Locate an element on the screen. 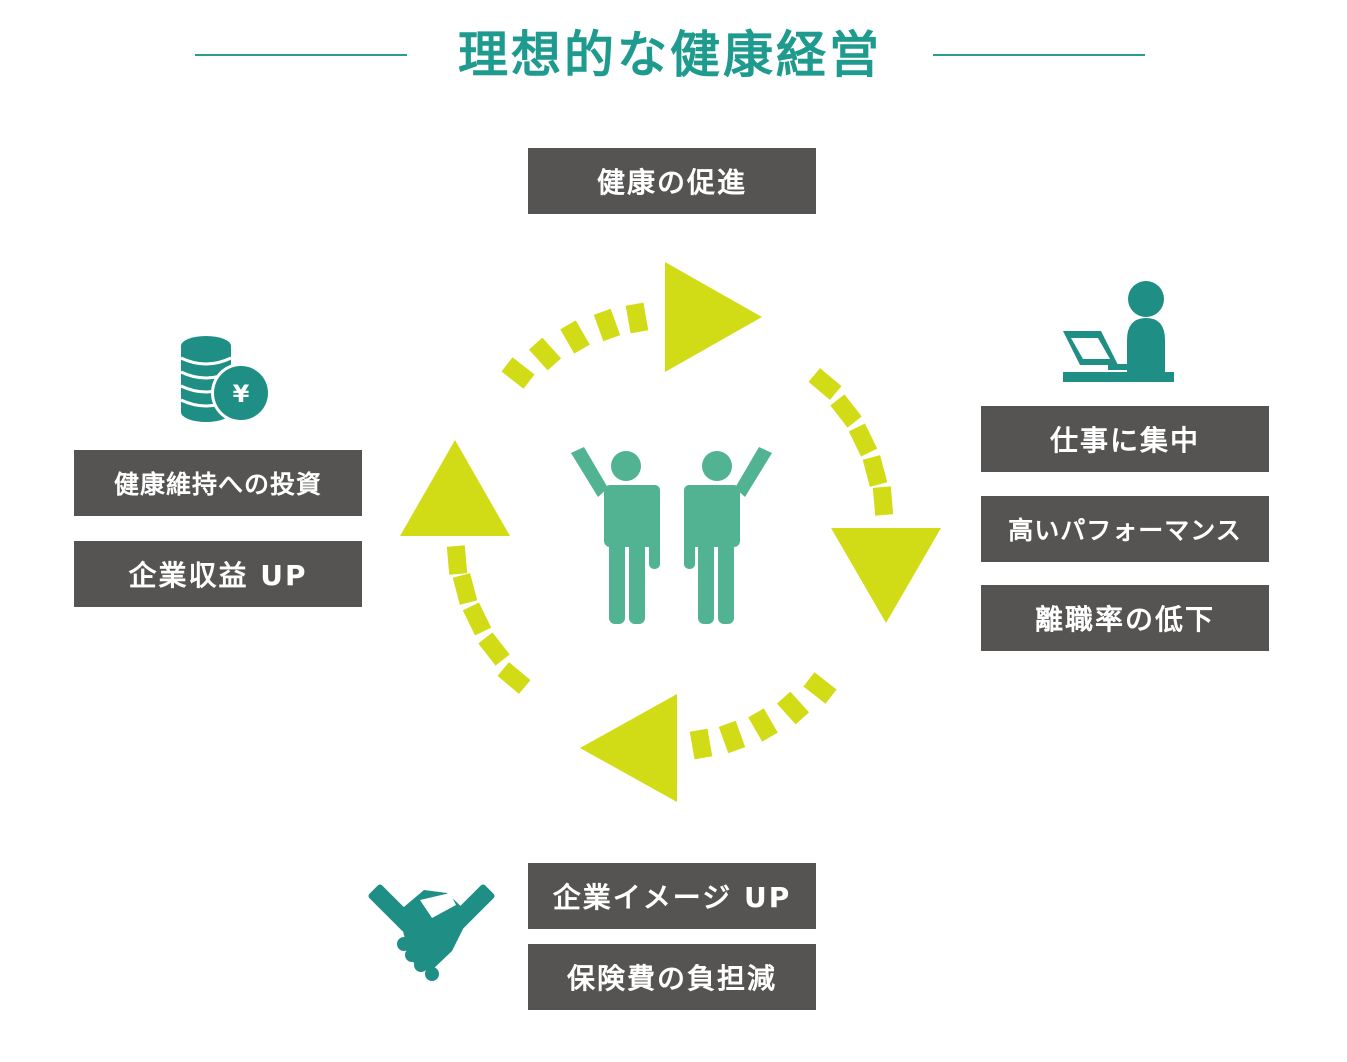 This screenshot has width=1347, height=1062. arrow-dashes-top is located at coordinates (575, 345).